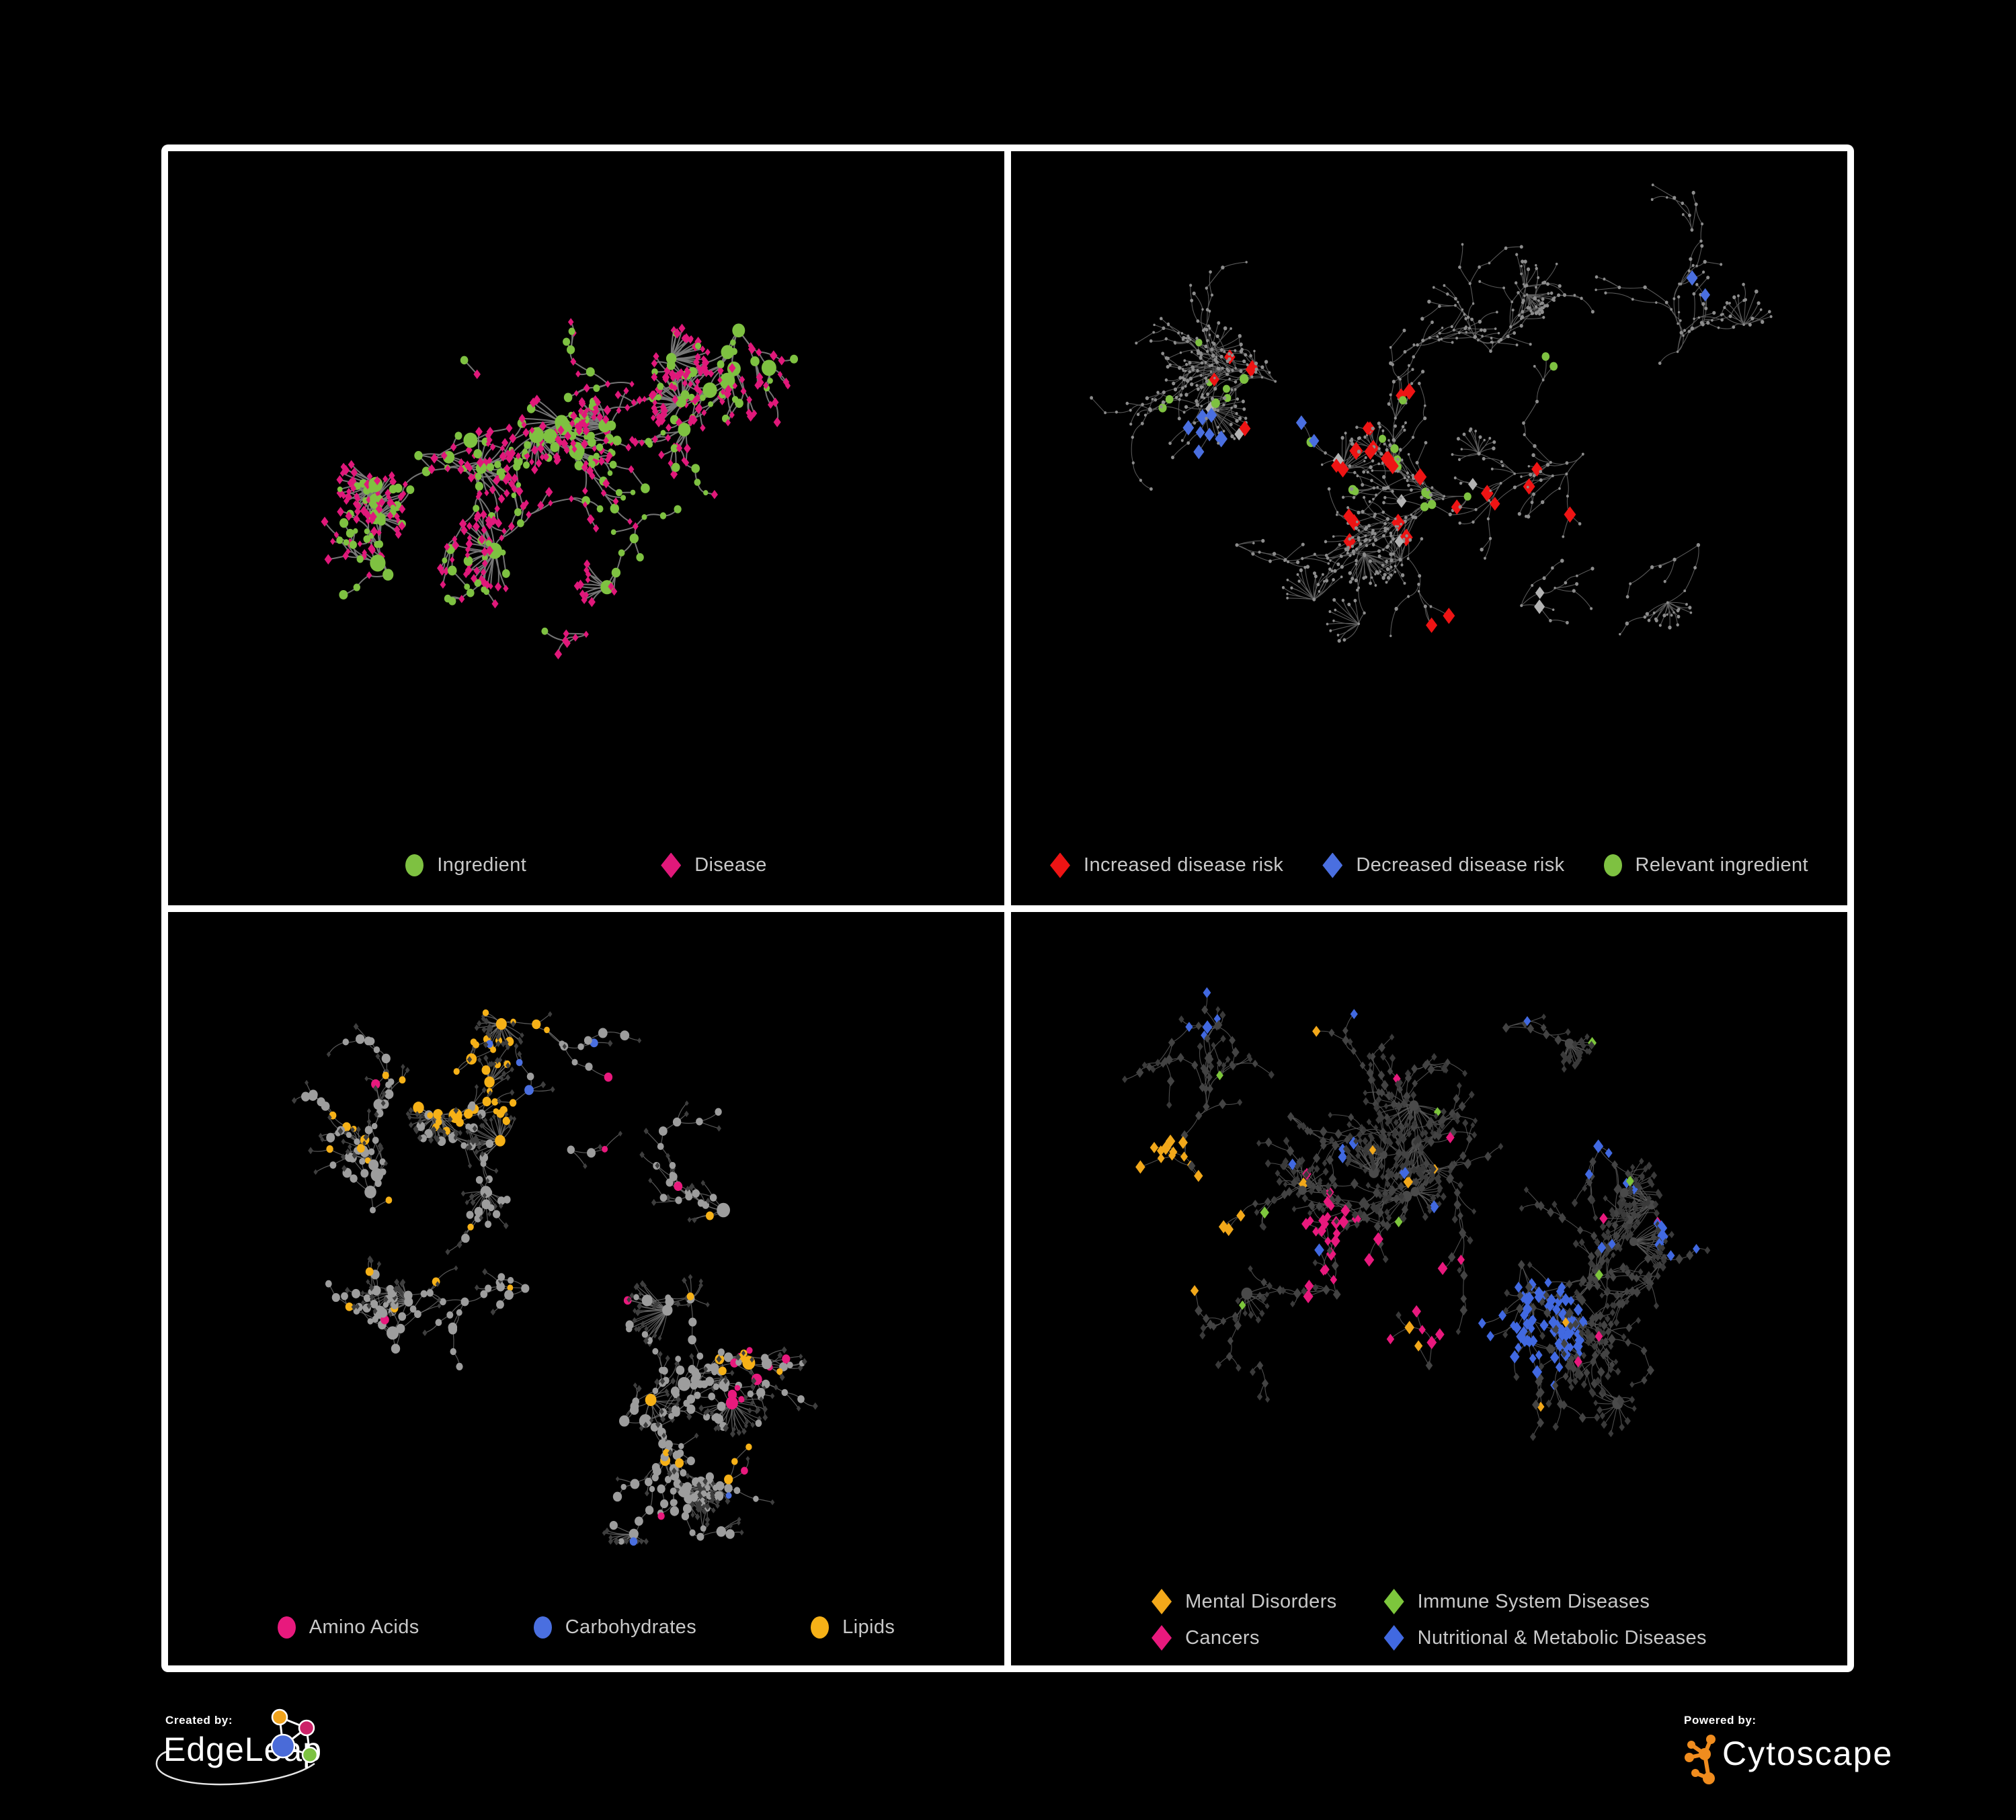  Describe the element at coordinates (482, 865) in the screenshot. I see `legend-label: Ingredient` at that location.